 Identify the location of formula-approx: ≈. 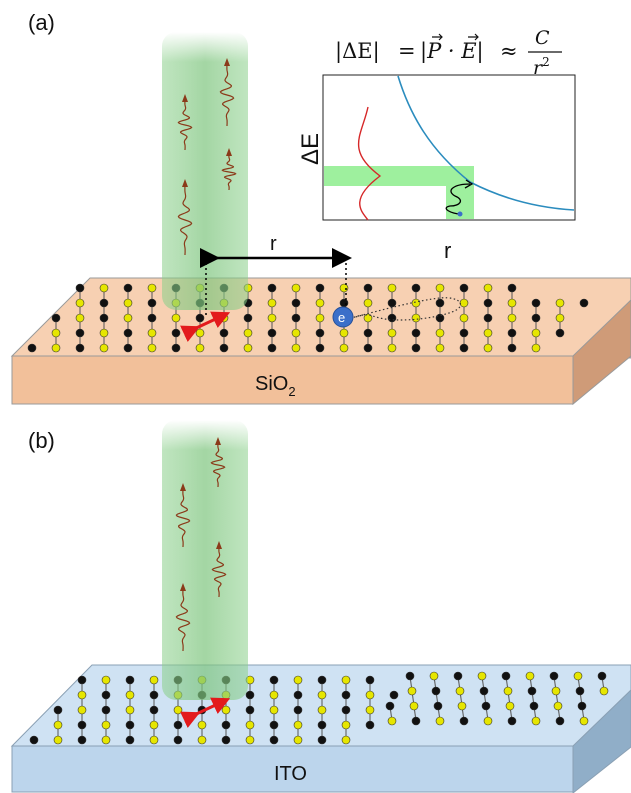
(509, 51).